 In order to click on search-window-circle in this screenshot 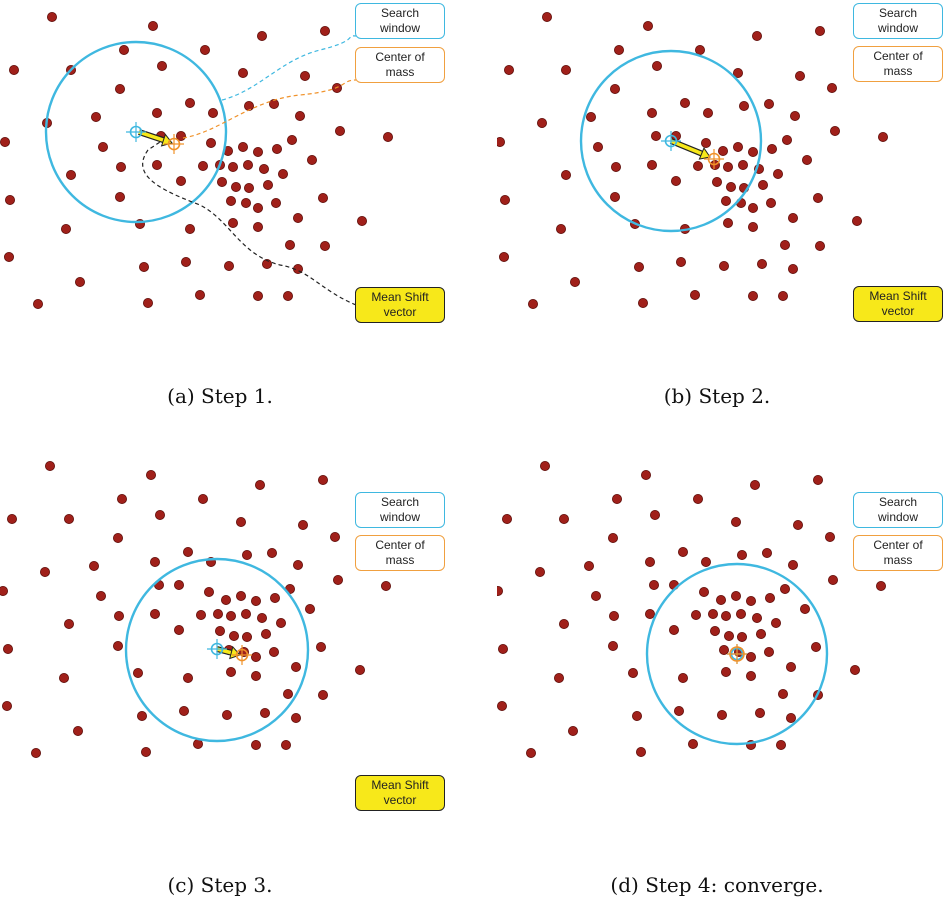, I will do `click(217, 650)`.